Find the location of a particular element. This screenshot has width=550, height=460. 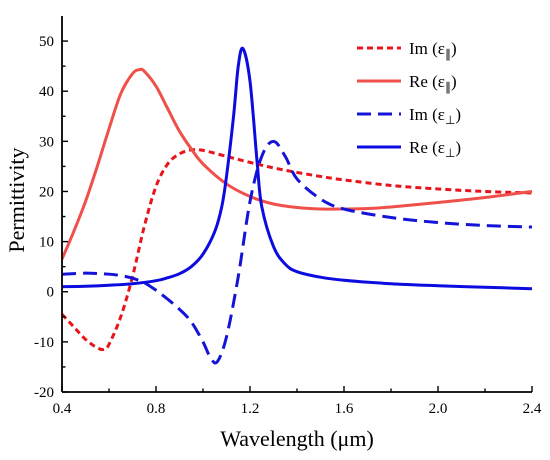

y-tick-label: 40 is located at coordinates (46, 92).